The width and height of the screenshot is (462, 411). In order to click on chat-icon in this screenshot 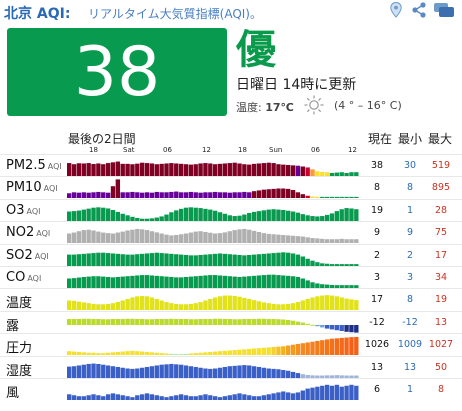, I will do `click(444, 10)`.